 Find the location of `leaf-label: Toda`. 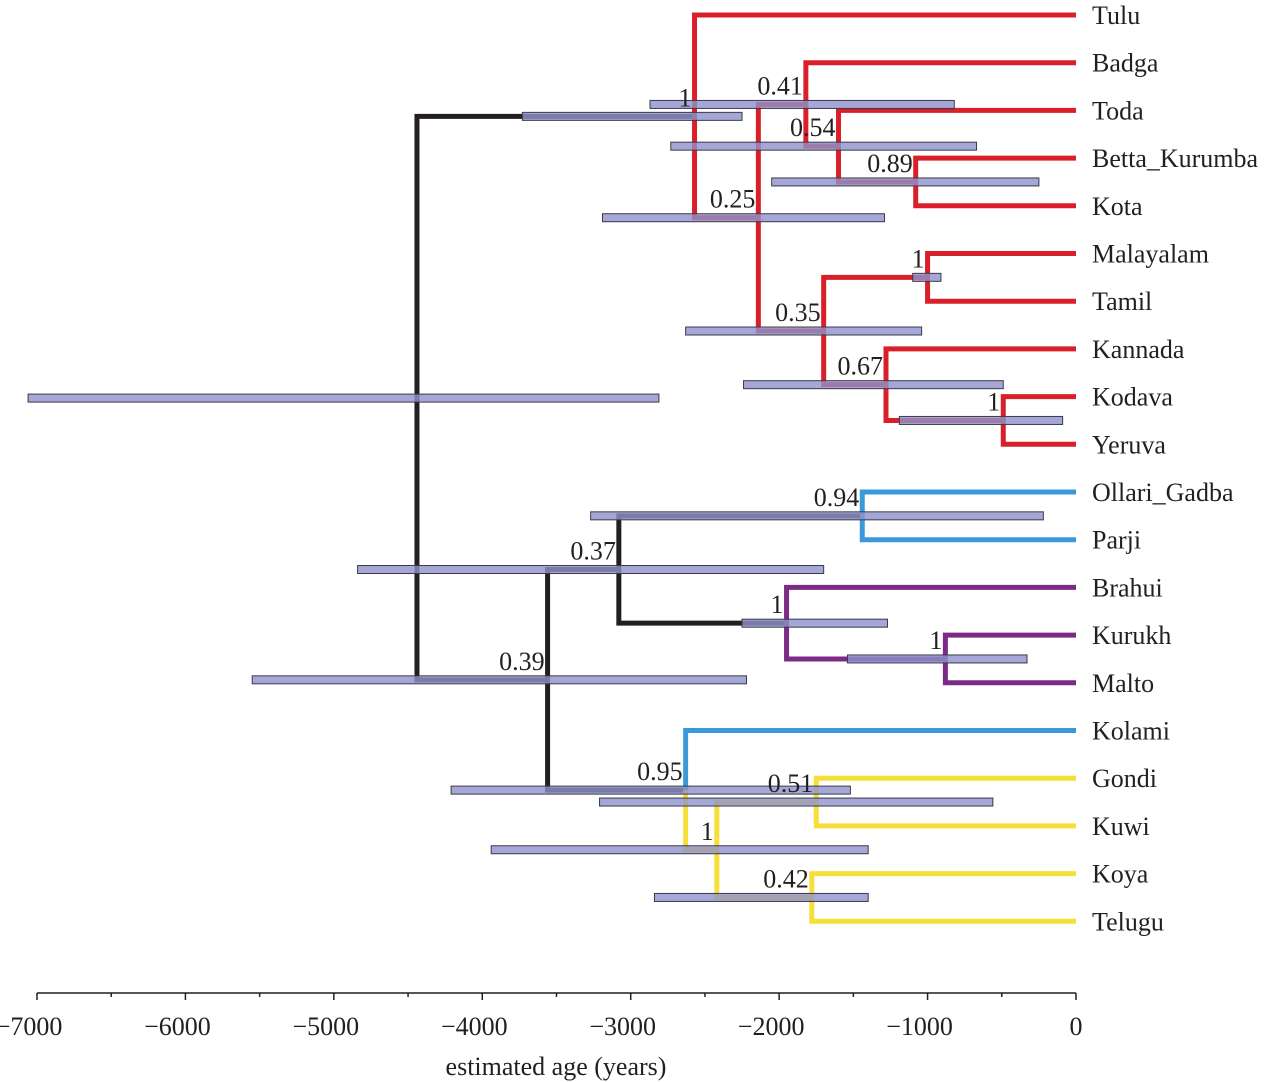

leaf-label: Toda is located at coordinates (1118, 110).